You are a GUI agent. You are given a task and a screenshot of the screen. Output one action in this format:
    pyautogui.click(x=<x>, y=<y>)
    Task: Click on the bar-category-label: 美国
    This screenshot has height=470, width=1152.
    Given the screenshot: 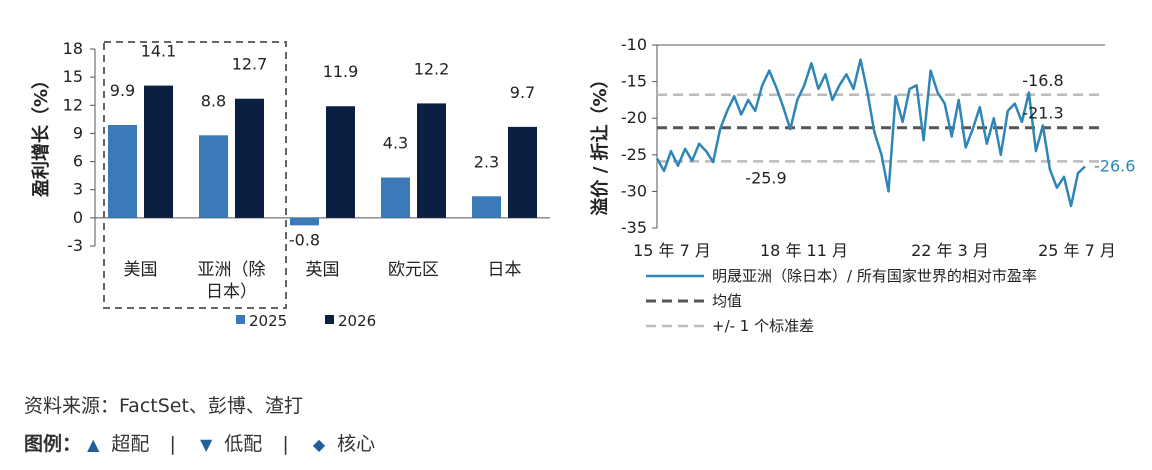 What is the action you would take?
    pyautogui.click(x=141, y=270)
    